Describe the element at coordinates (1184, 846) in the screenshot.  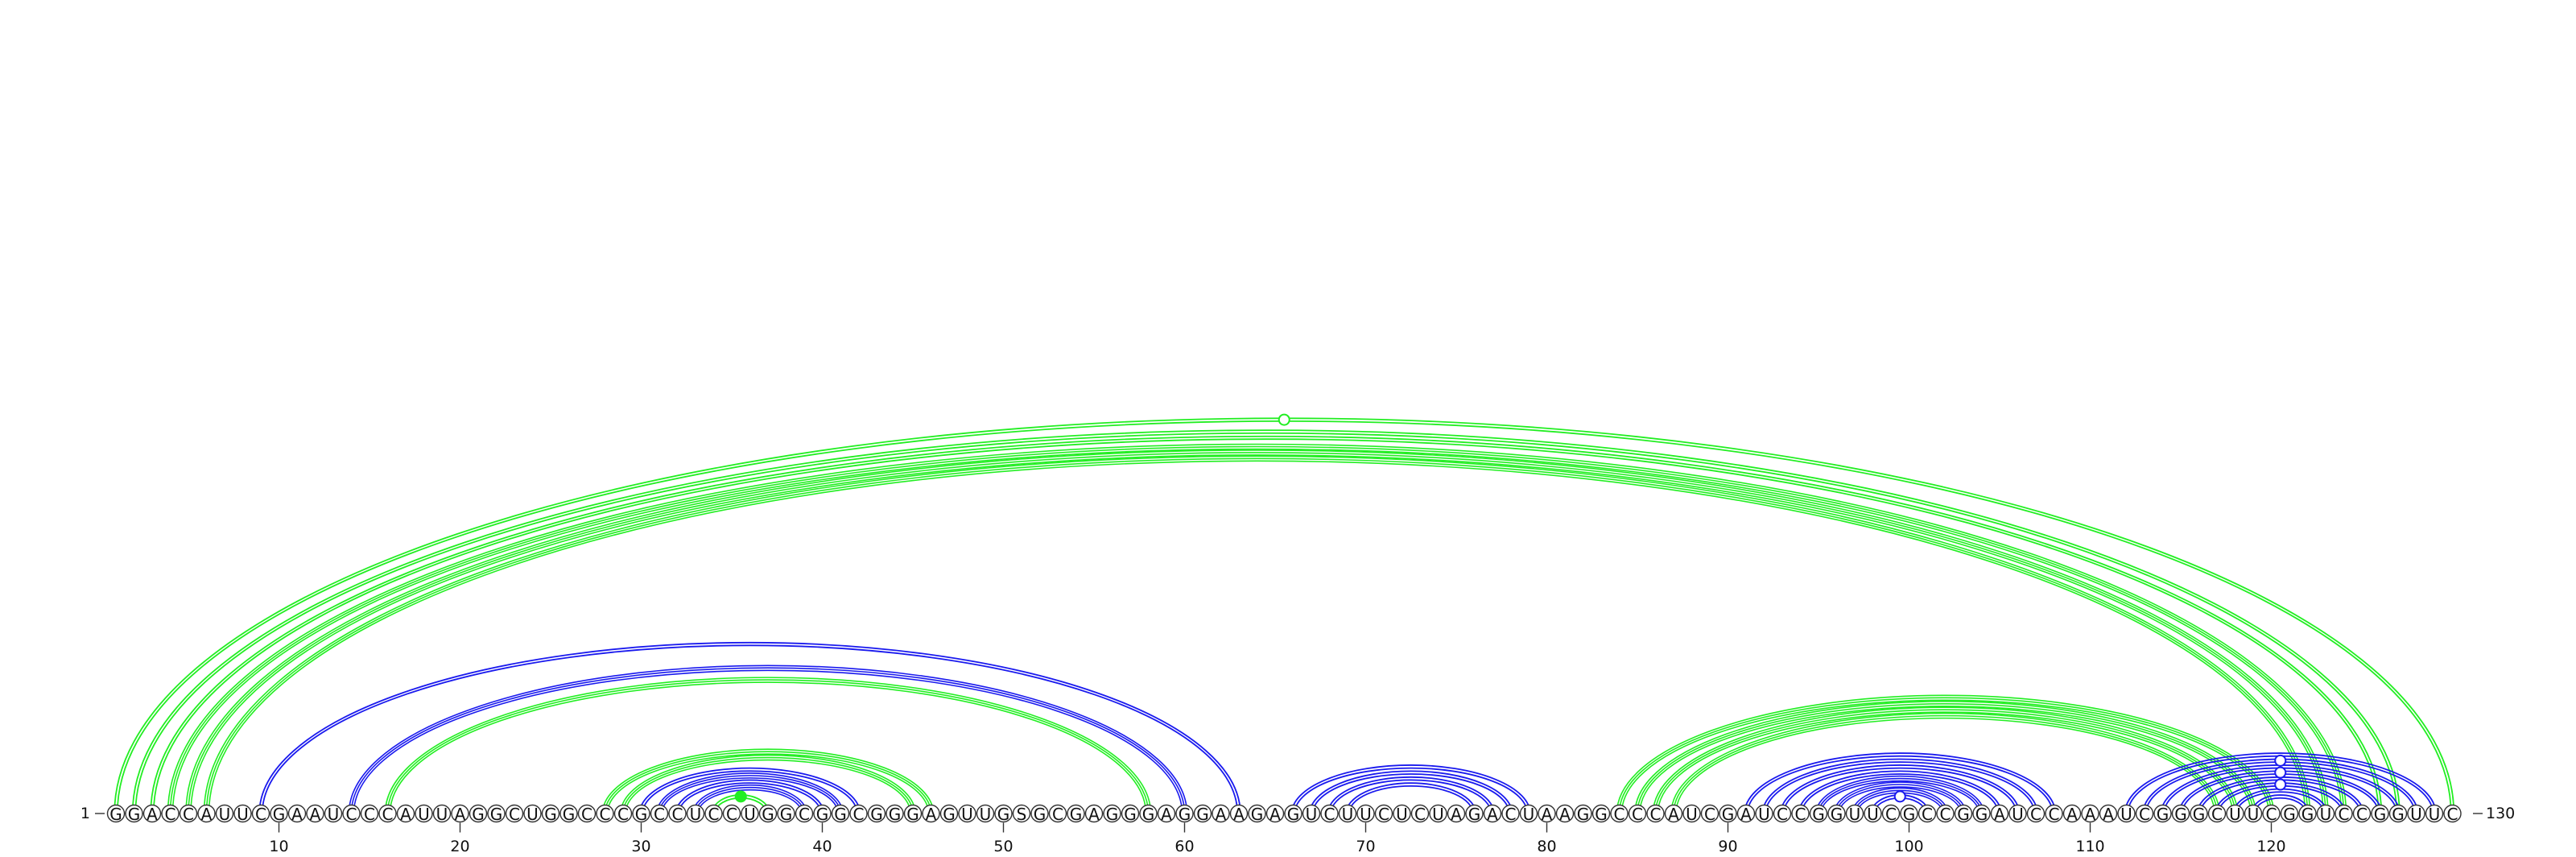
I see `tick-label: 60` at that location.